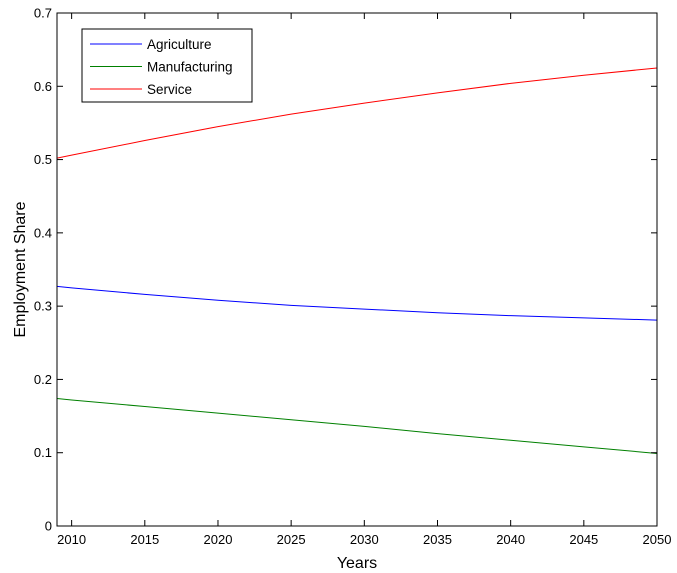 The height and width of the screenshot is (573, 677). Describe the element at coordinates (43, 306) in the screenshot. I see `y-tick-label: 0.3` at that location.